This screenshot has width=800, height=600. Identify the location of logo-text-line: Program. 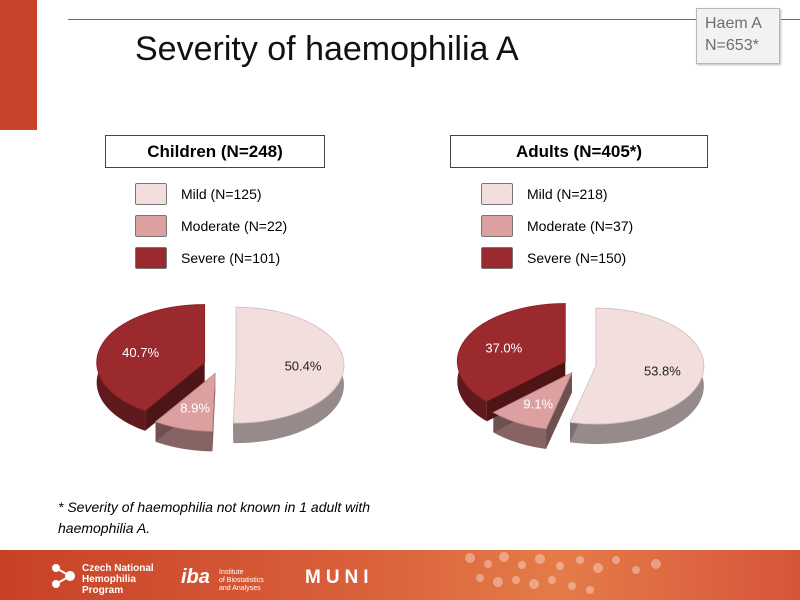
(103, 590).